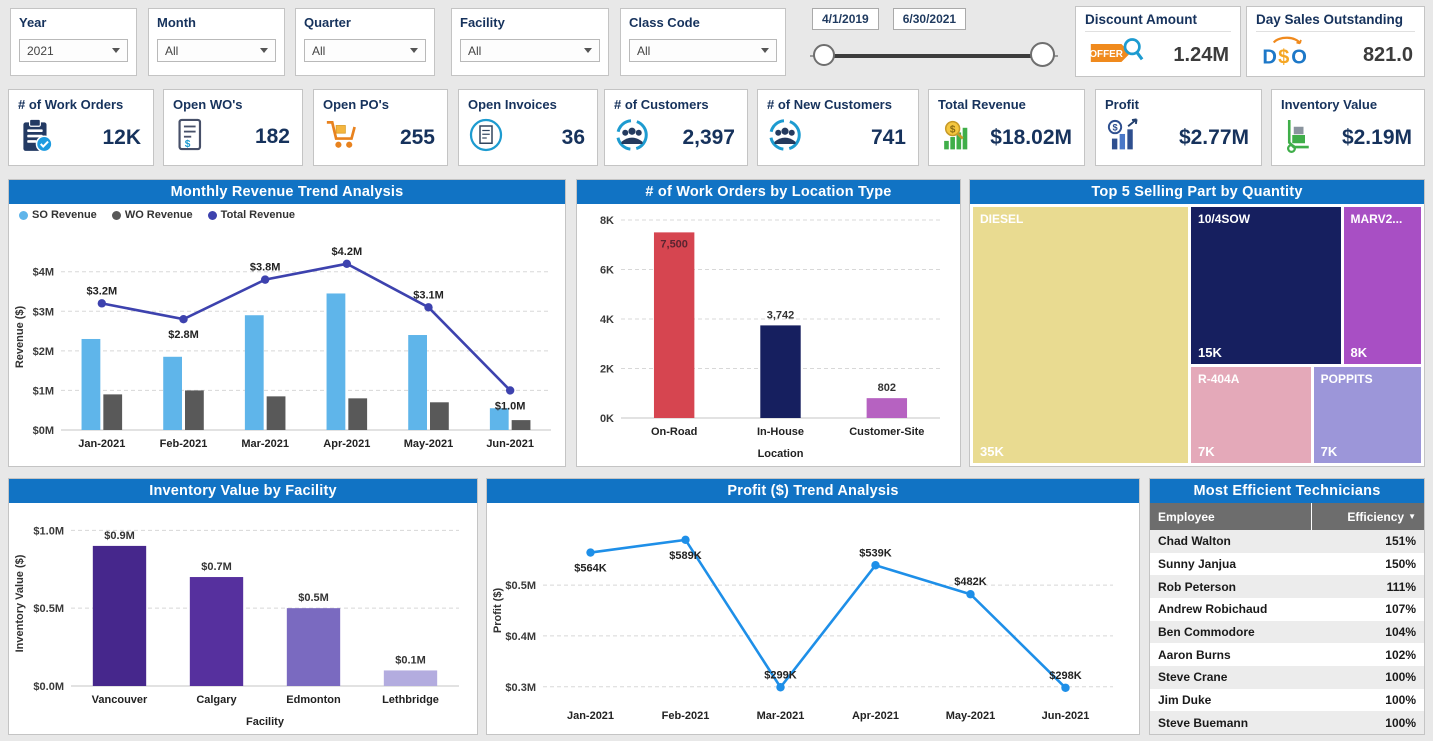 The image size is (1433, 741). Describe the element at coordinates (931, 56) in the screenshot. I see `slider-track-selected` at that location.